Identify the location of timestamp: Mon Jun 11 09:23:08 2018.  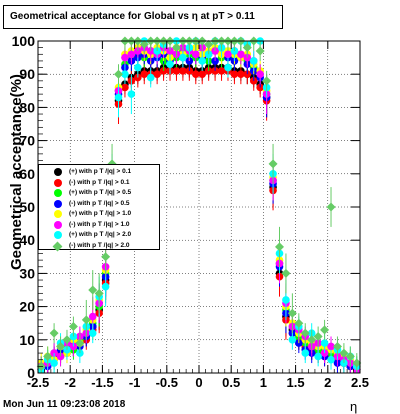
(64, 404).